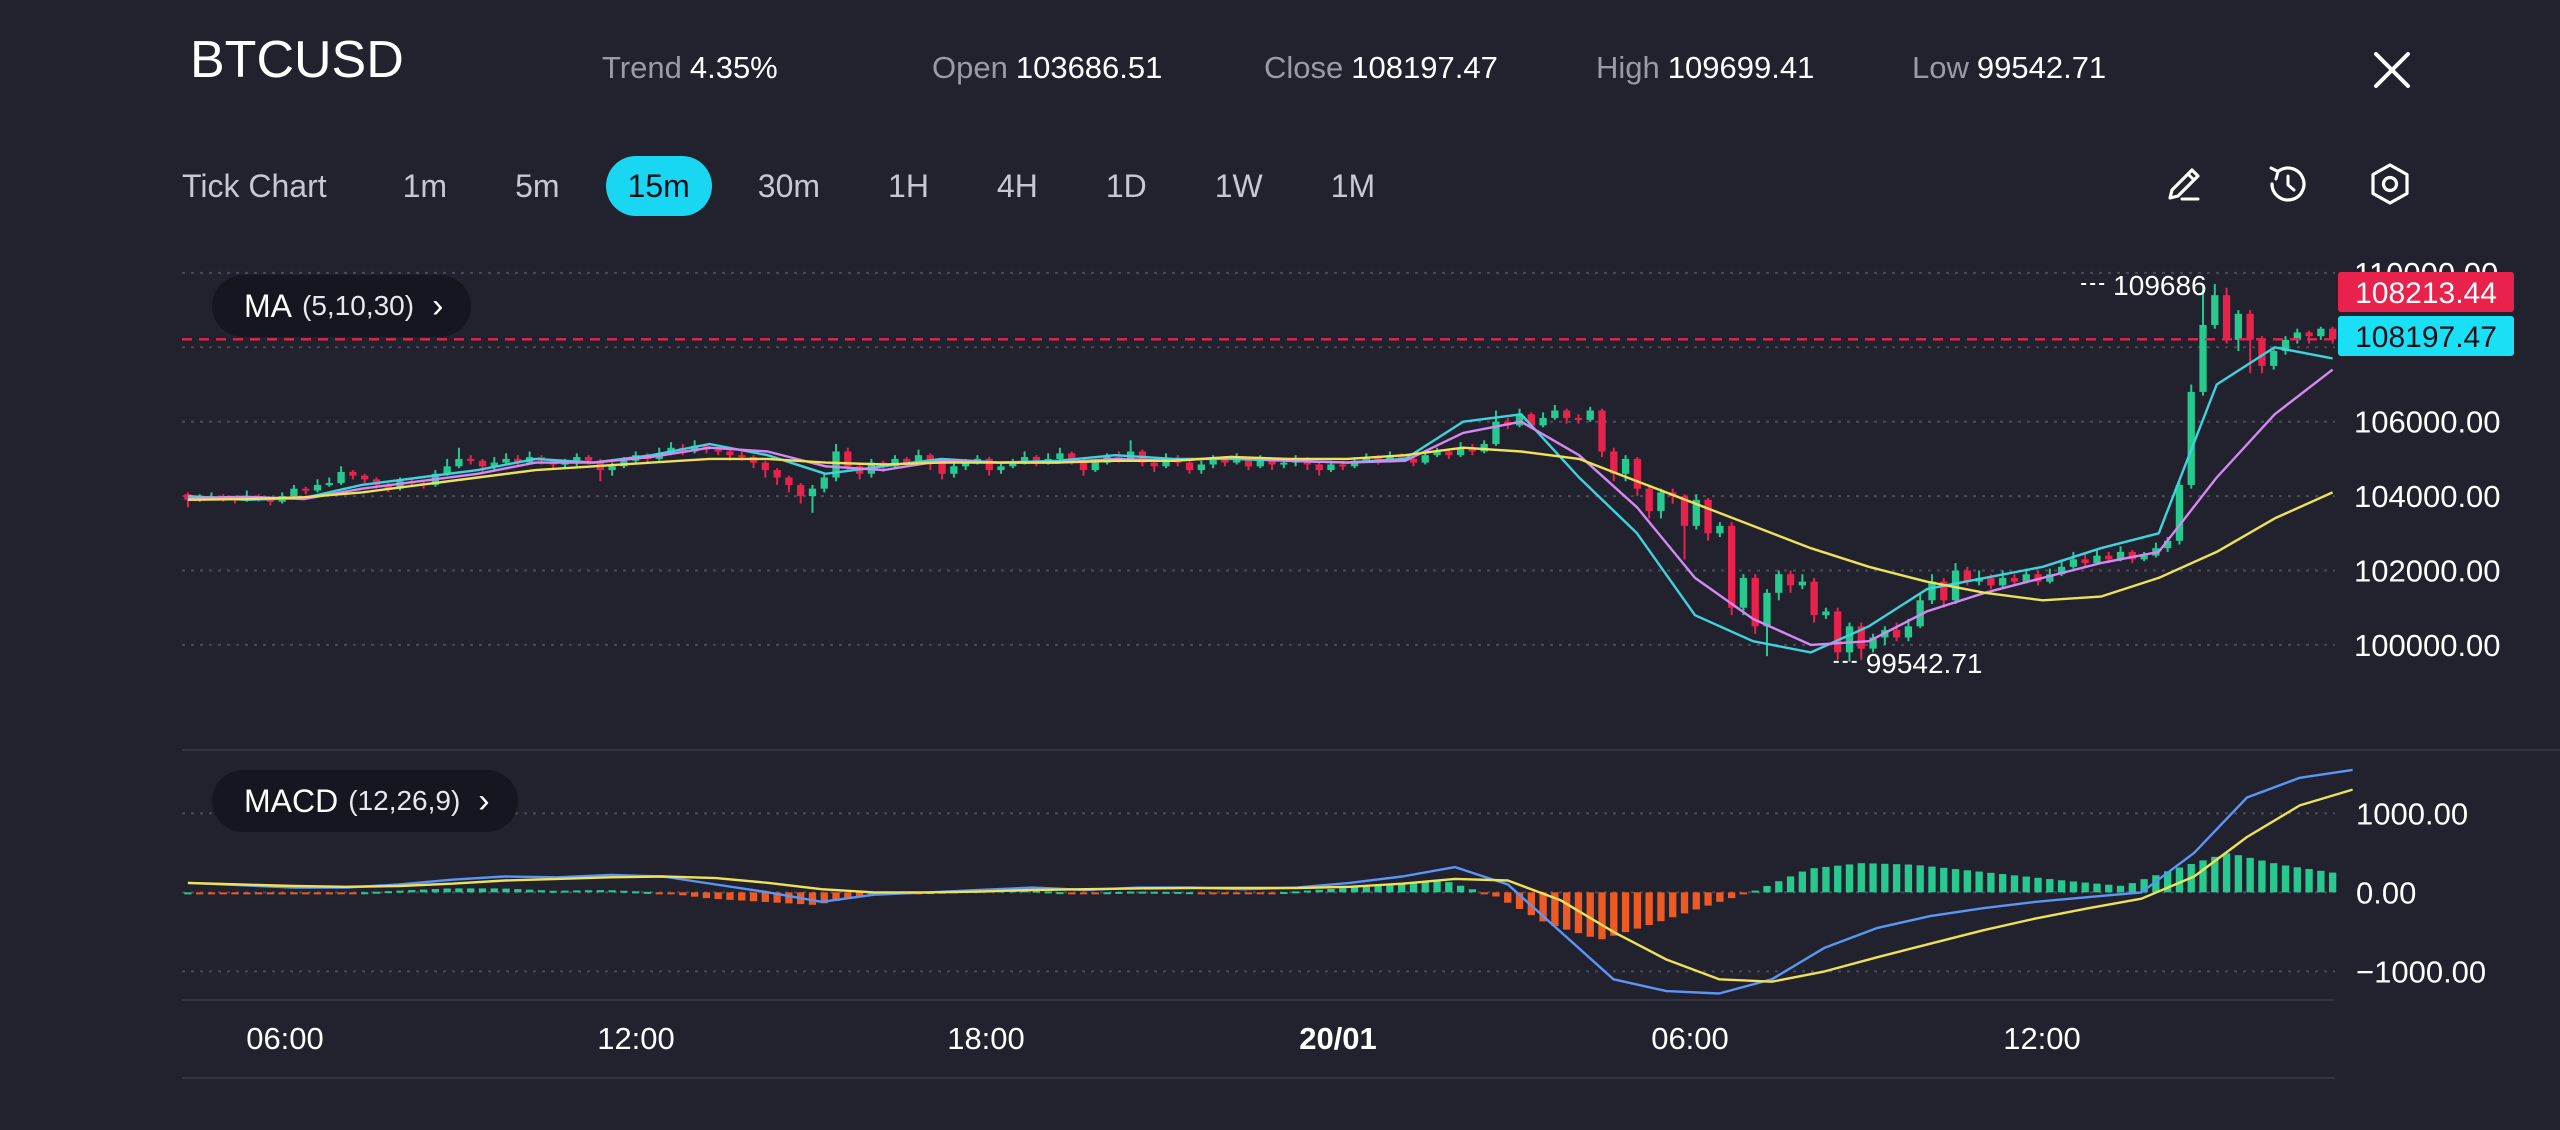 This screenshot has height=1130, width=2560. Describe the element at coordinates (2427, 422) in the screenshot. I see `price-axis-label: 106000.00` at that location.